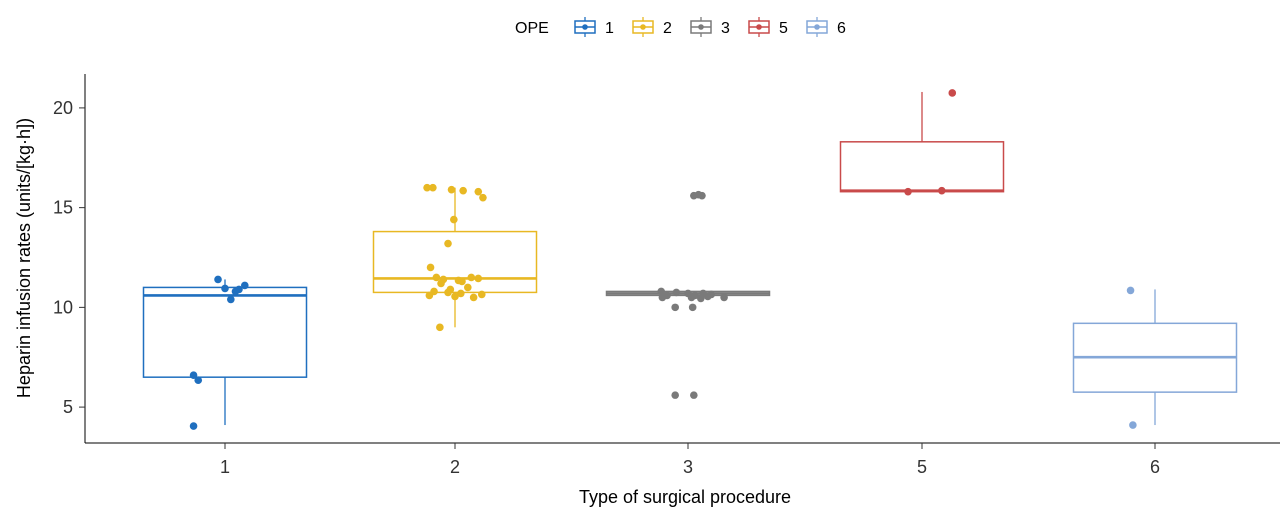 This screenshot has width=1285, height=516. What do you see at coordinates (225, 467) in the screenshot?
I see `x-tick-label: 1` at bounding box center [225, 467].